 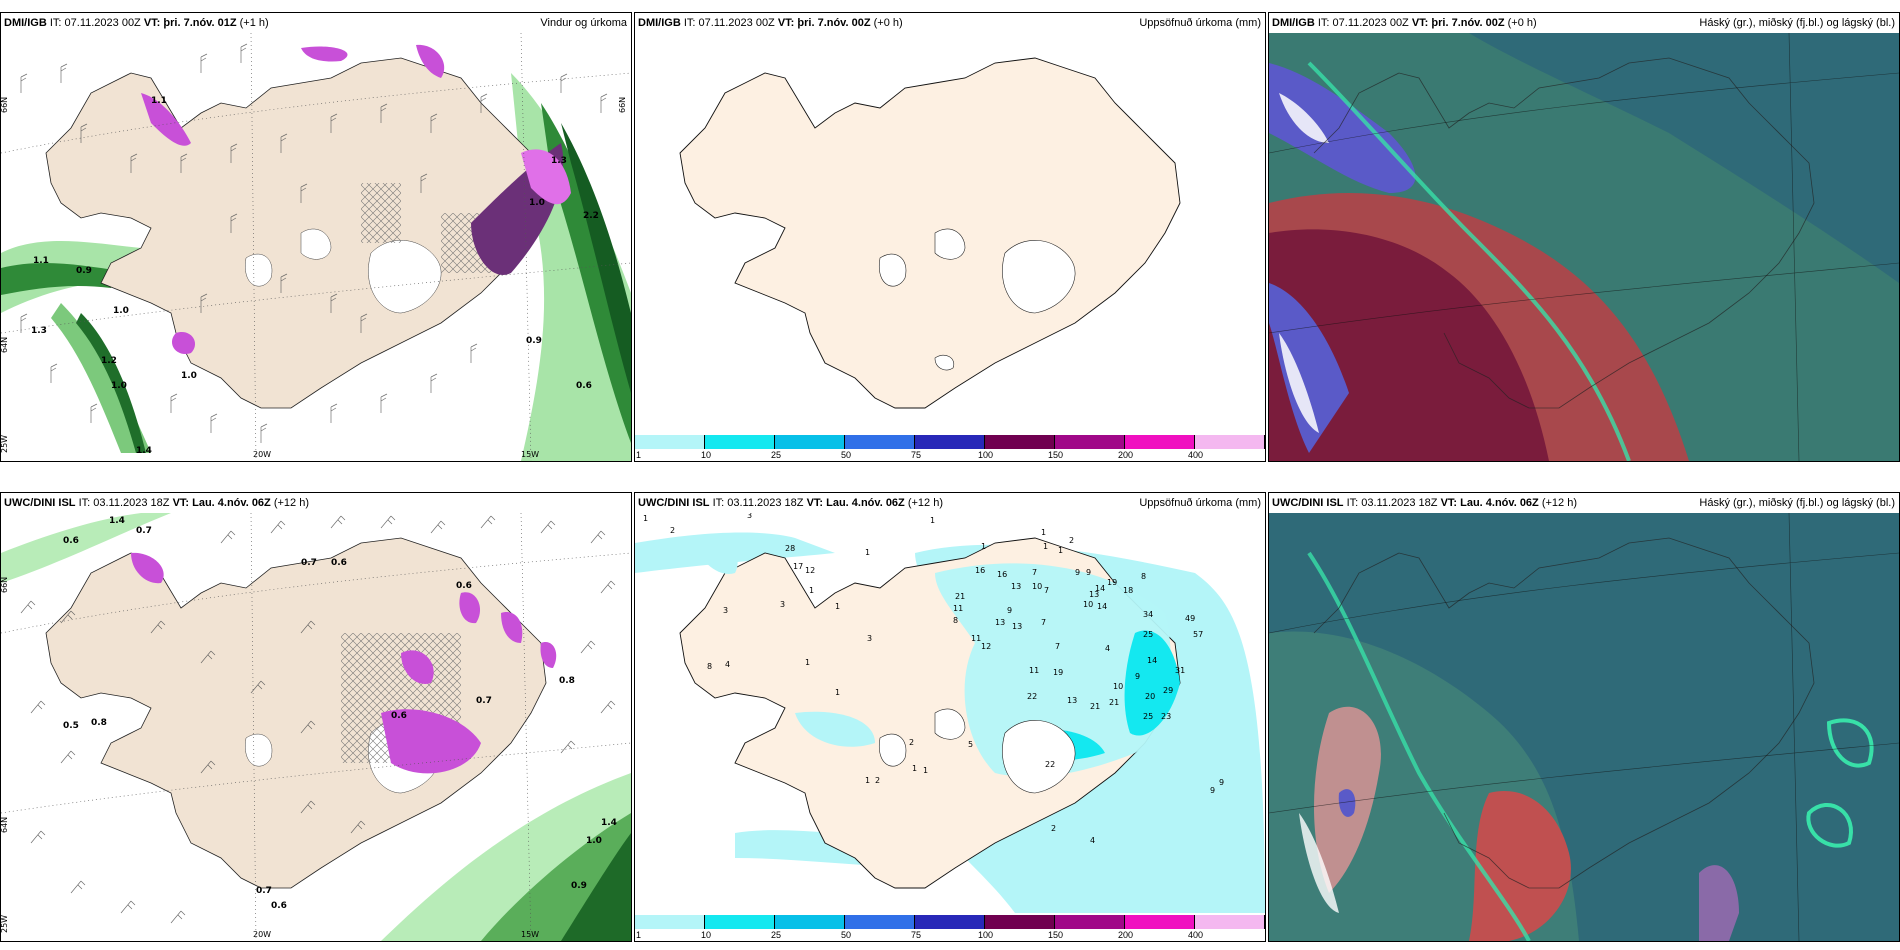 What do you see at coordinates (980, 570) in the screenshot?
I see `precip-number: 16` at bounding box center [980, 570].